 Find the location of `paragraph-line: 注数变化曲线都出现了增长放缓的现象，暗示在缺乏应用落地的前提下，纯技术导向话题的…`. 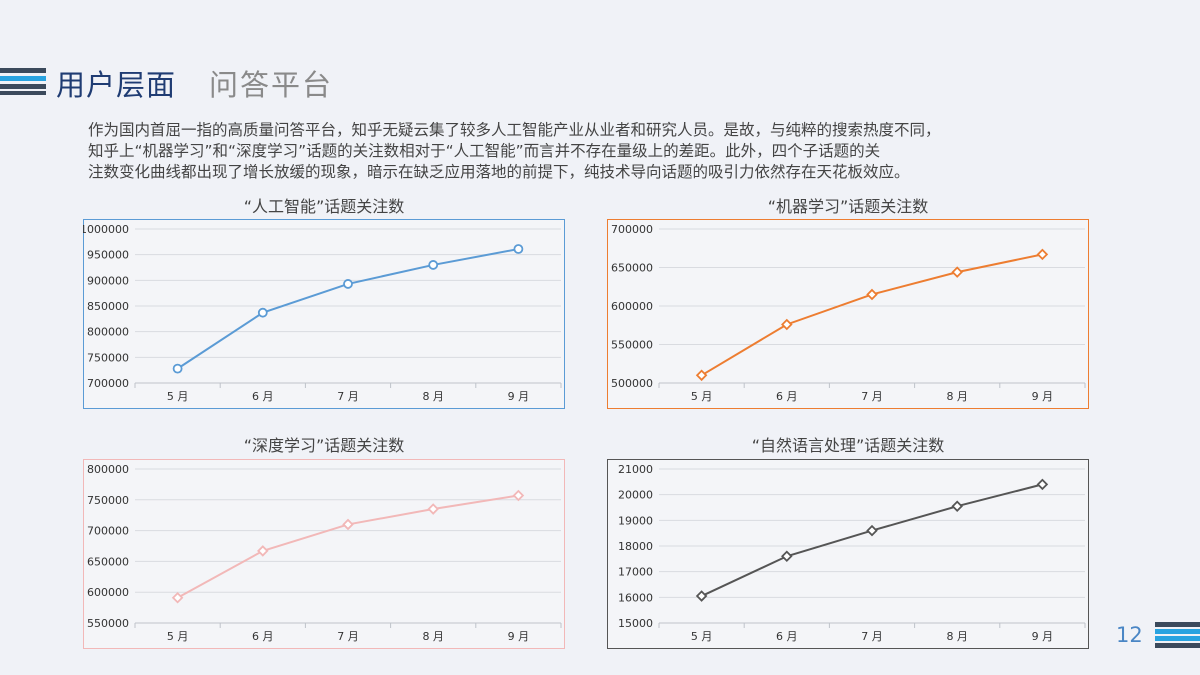

paragraph-line: 注数变化曲线都出现了增长放缓的现象，暗示在缺乏应用落地的前提下，纯技术导向话题的… is located at coordinates (499, 172).